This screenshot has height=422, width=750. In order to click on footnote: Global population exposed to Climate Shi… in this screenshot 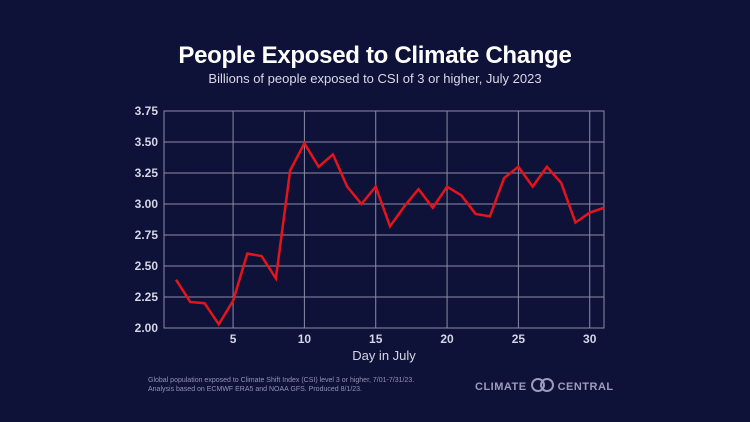, I will do `click(281, 385)`.